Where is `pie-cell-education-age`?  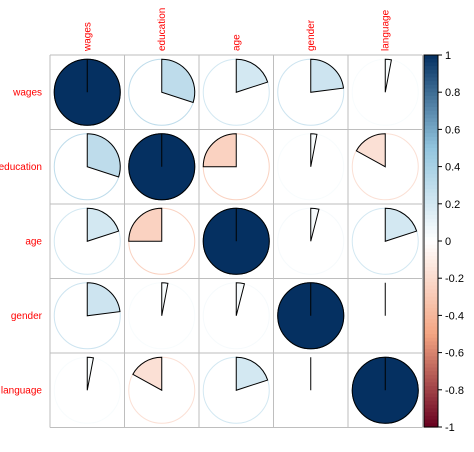
pie-cell-education-age is located at coordinates (236, 167).